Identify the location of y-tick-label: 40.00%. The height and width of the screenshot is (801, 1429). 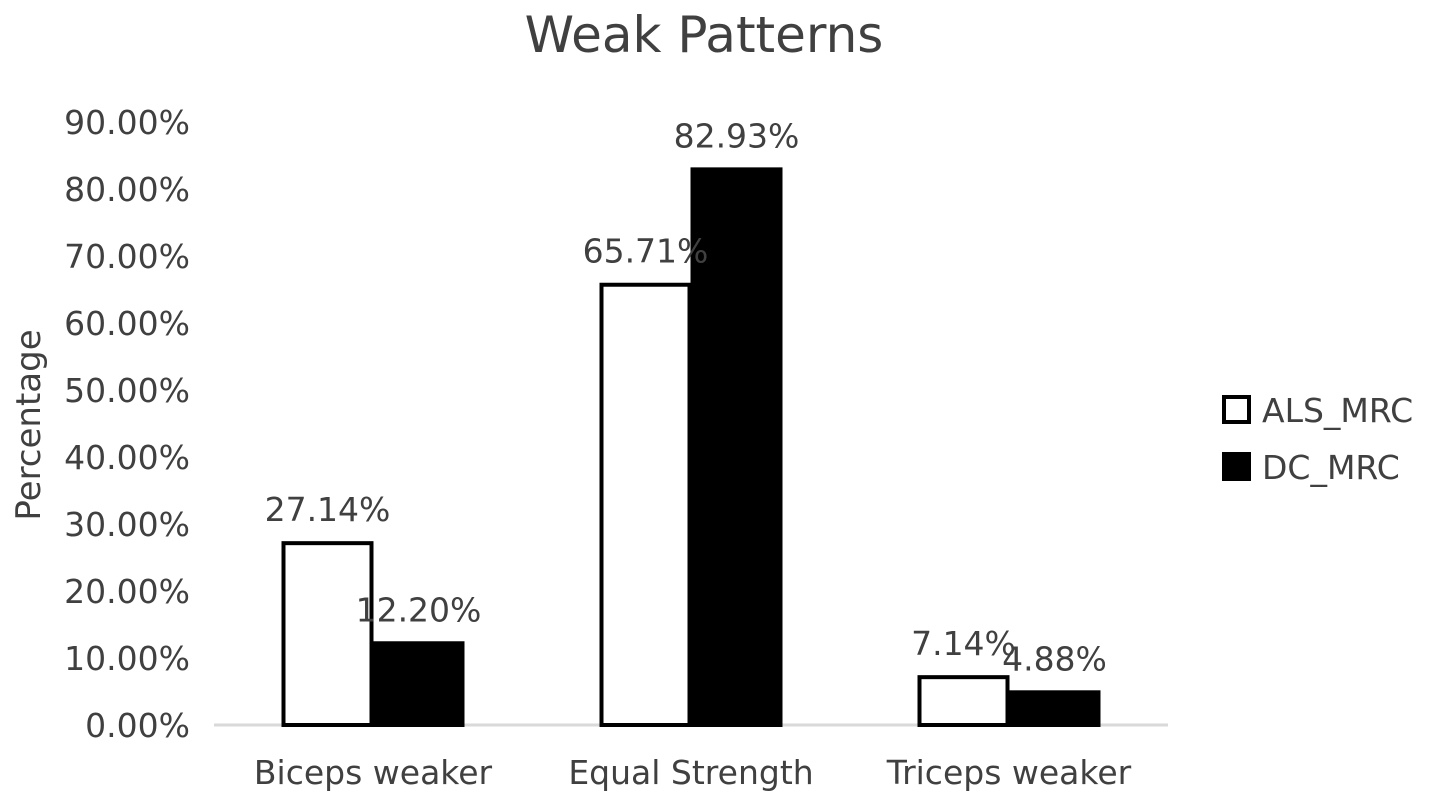
(127, 457).